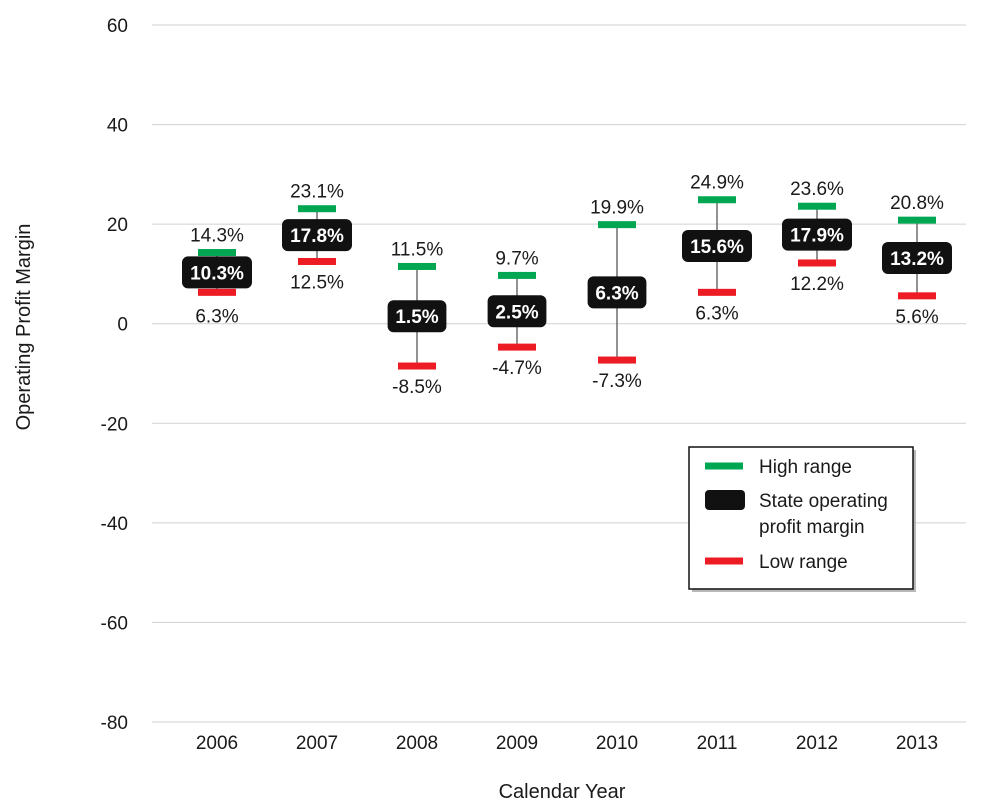  I want to click on state-margin-label: 15.6%, so click(717, 247).